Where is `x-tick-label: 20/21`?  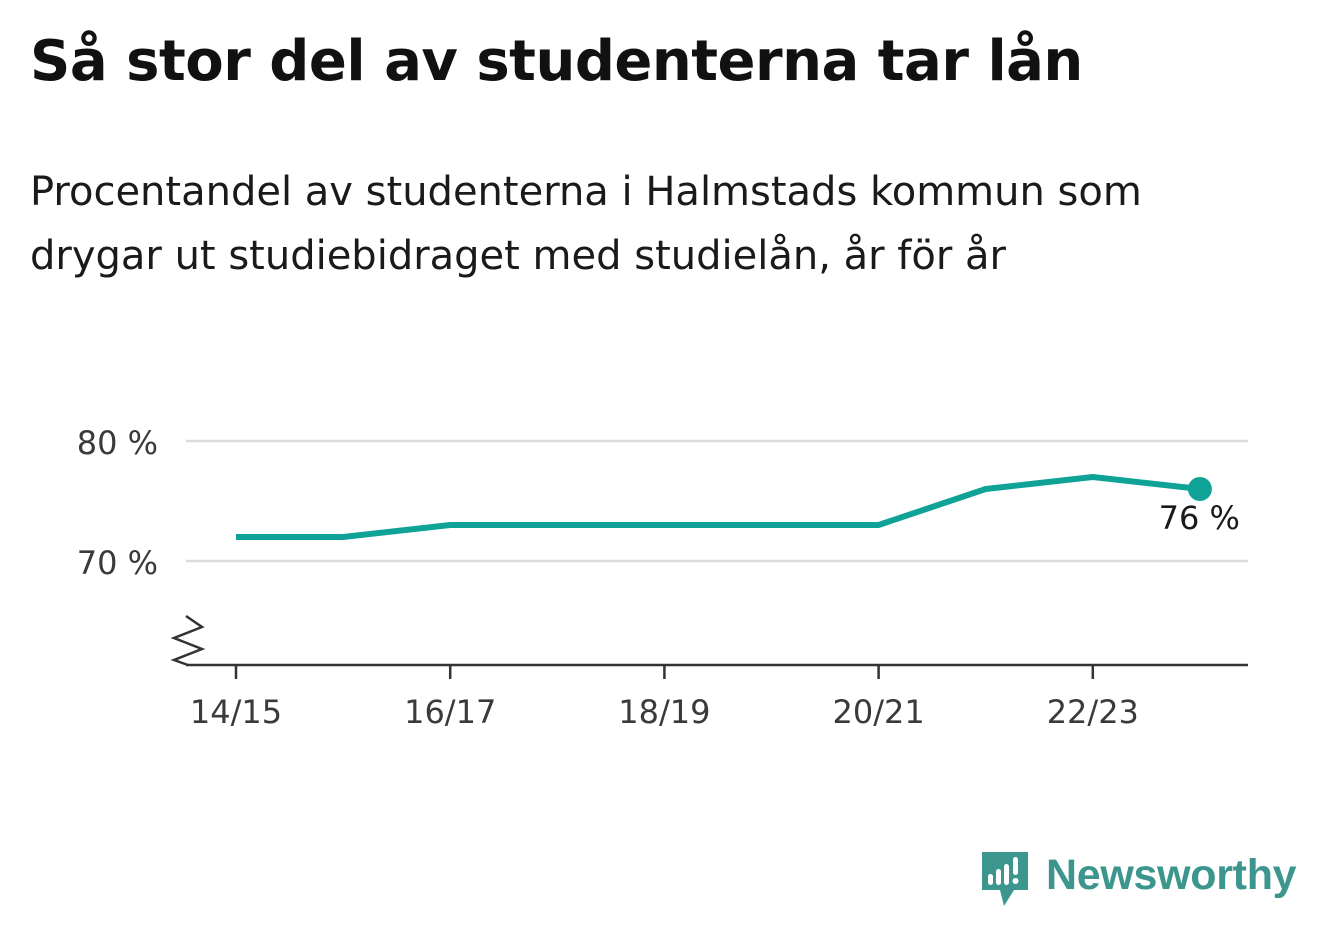 x-tick-label: 20/21 is located at coordinates (878, 712).